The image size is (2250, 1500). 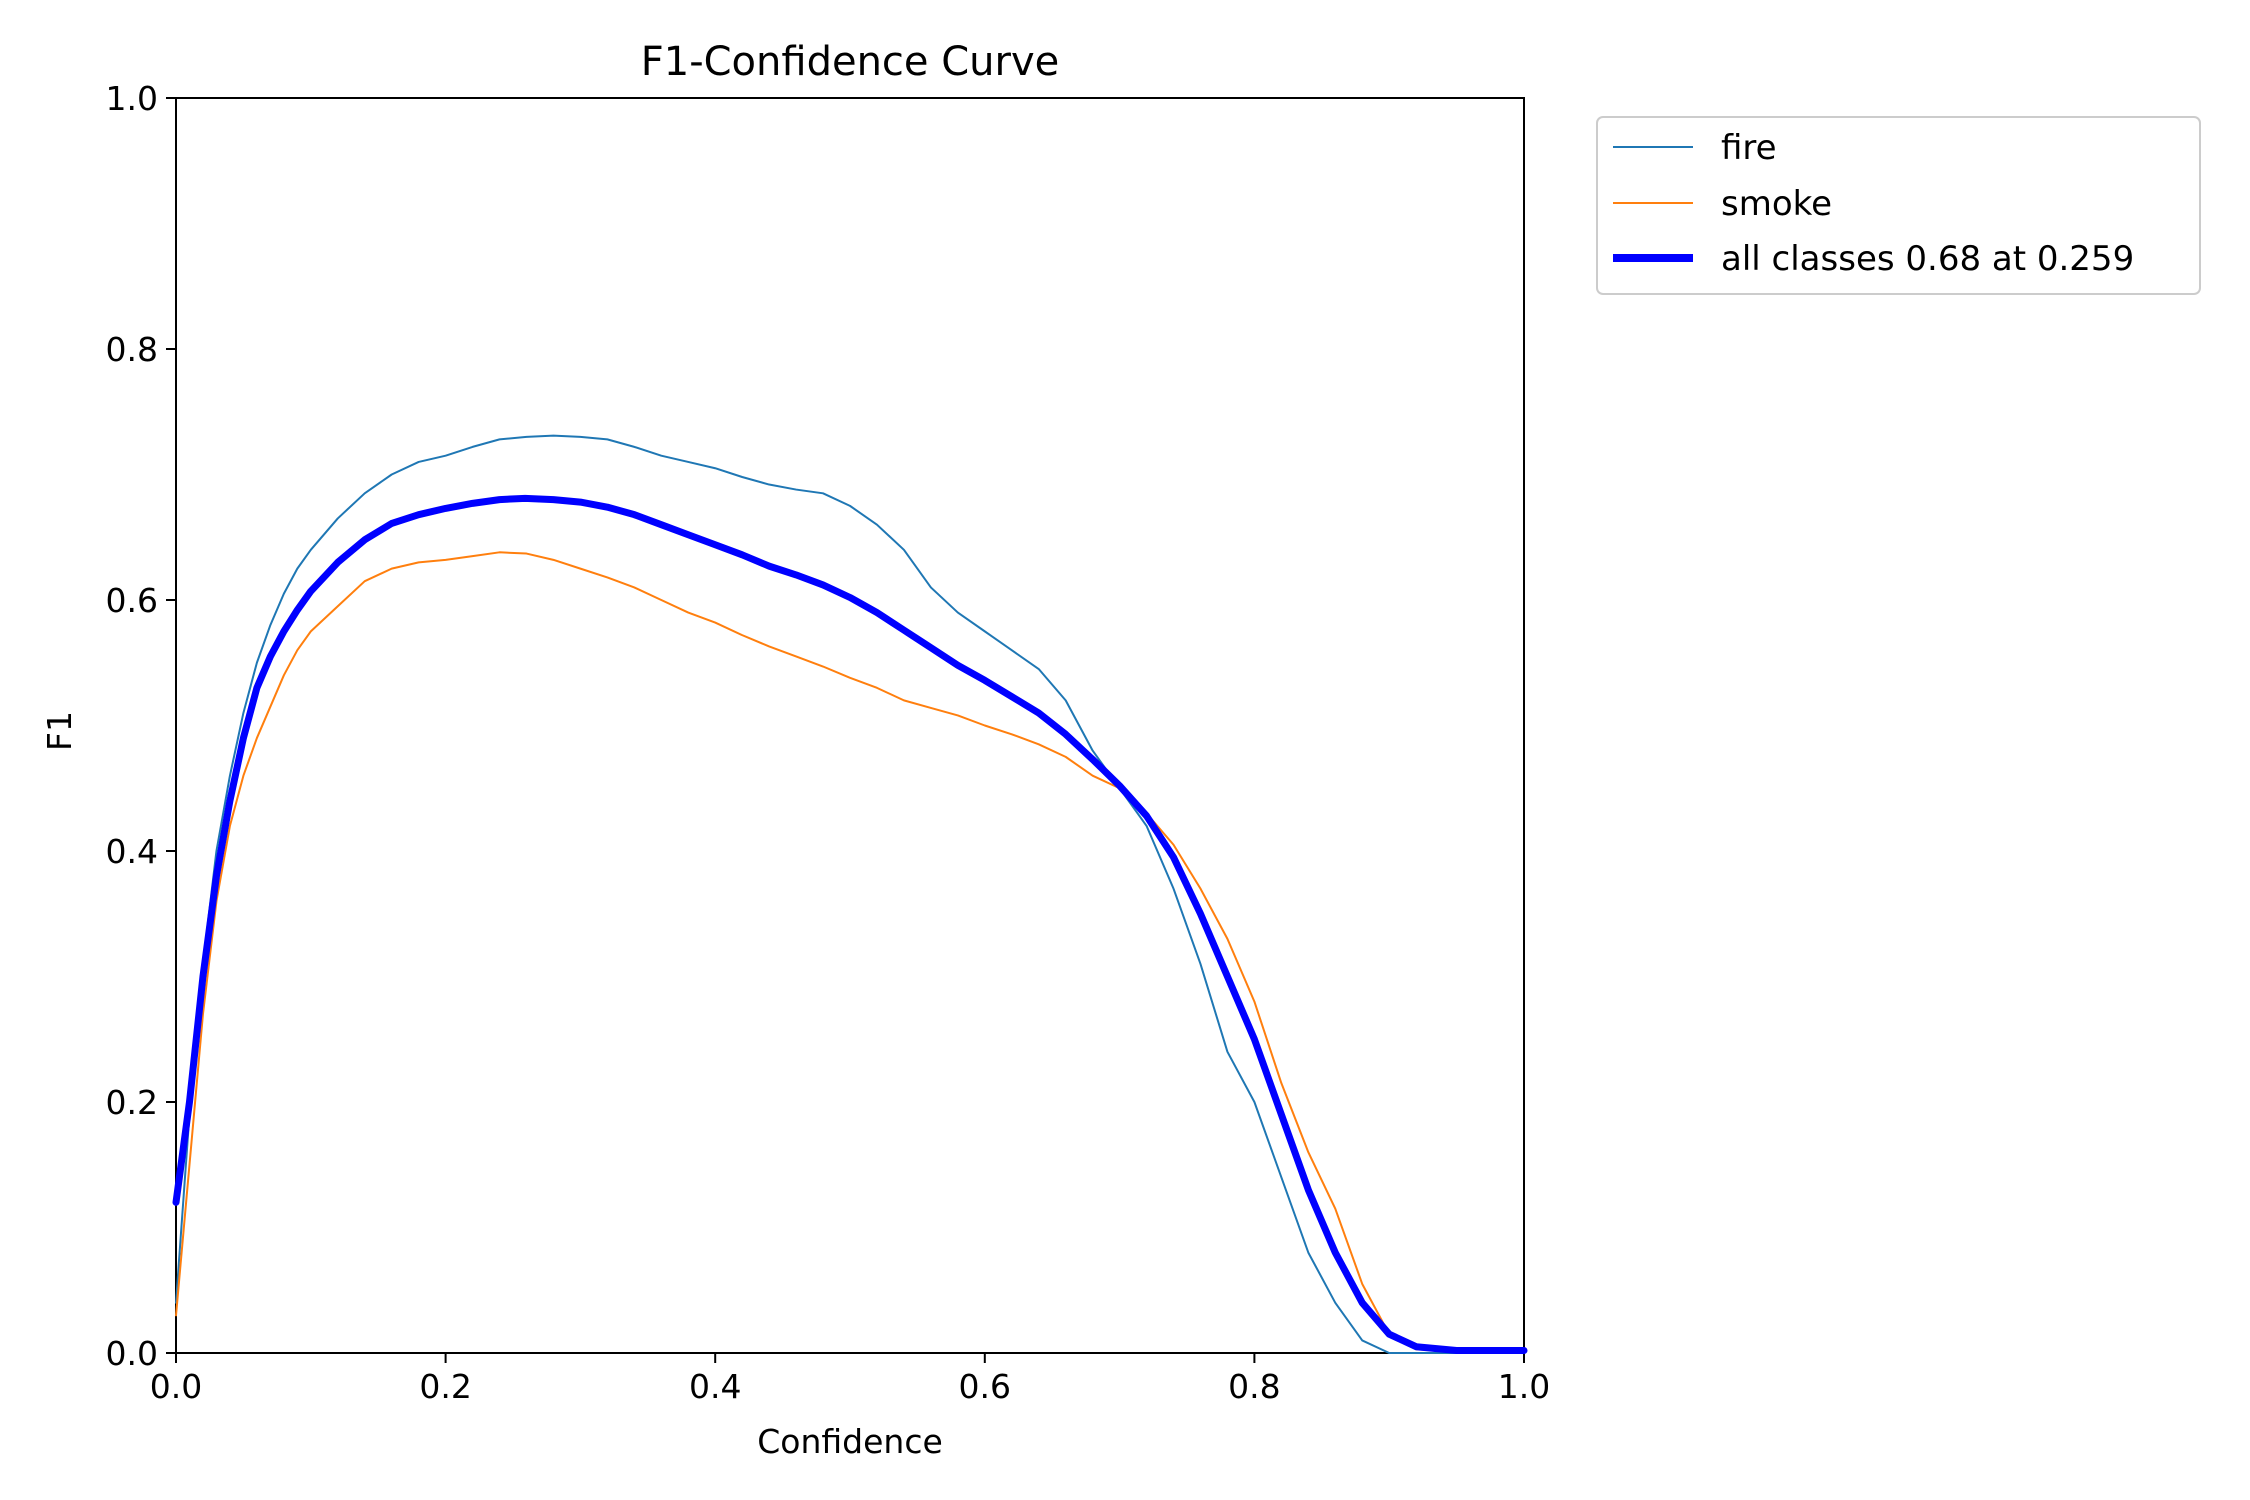 What do you see at coordinates (985, 1386) in the screenshot?
I see `x-tick-label: 0.6` at bounding box center [985, 1386].